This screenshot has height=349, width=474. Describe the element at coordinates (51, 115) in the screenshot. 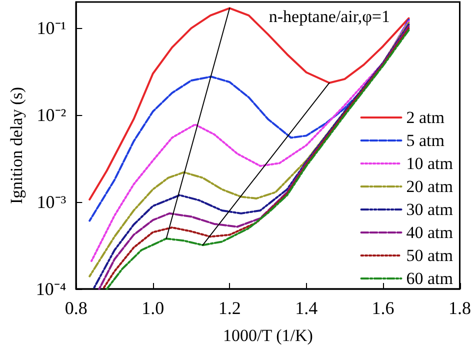

I see `y-tick-label: 10⁻²` at that location.